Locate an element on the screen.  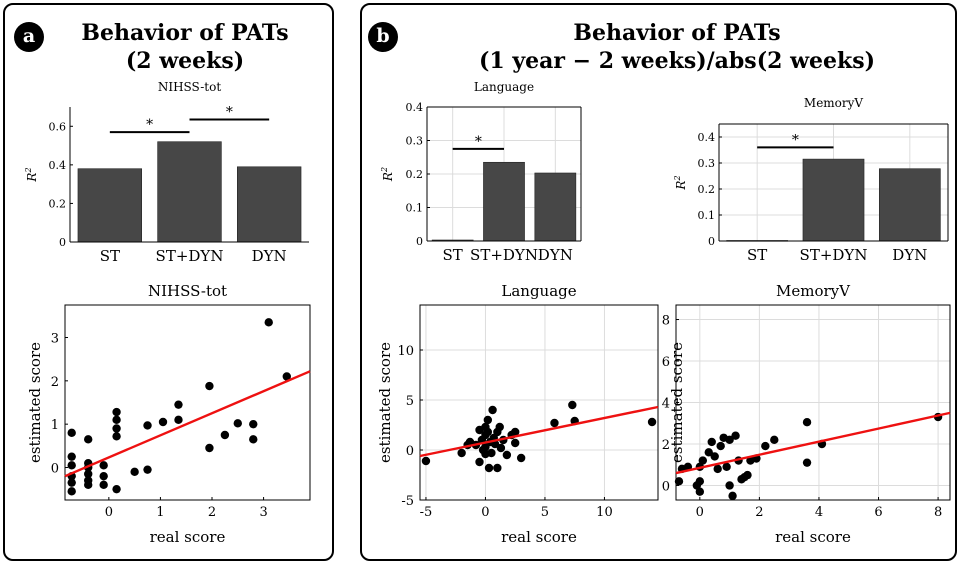
bar2-title: Language is located at coordinates (504, 87).